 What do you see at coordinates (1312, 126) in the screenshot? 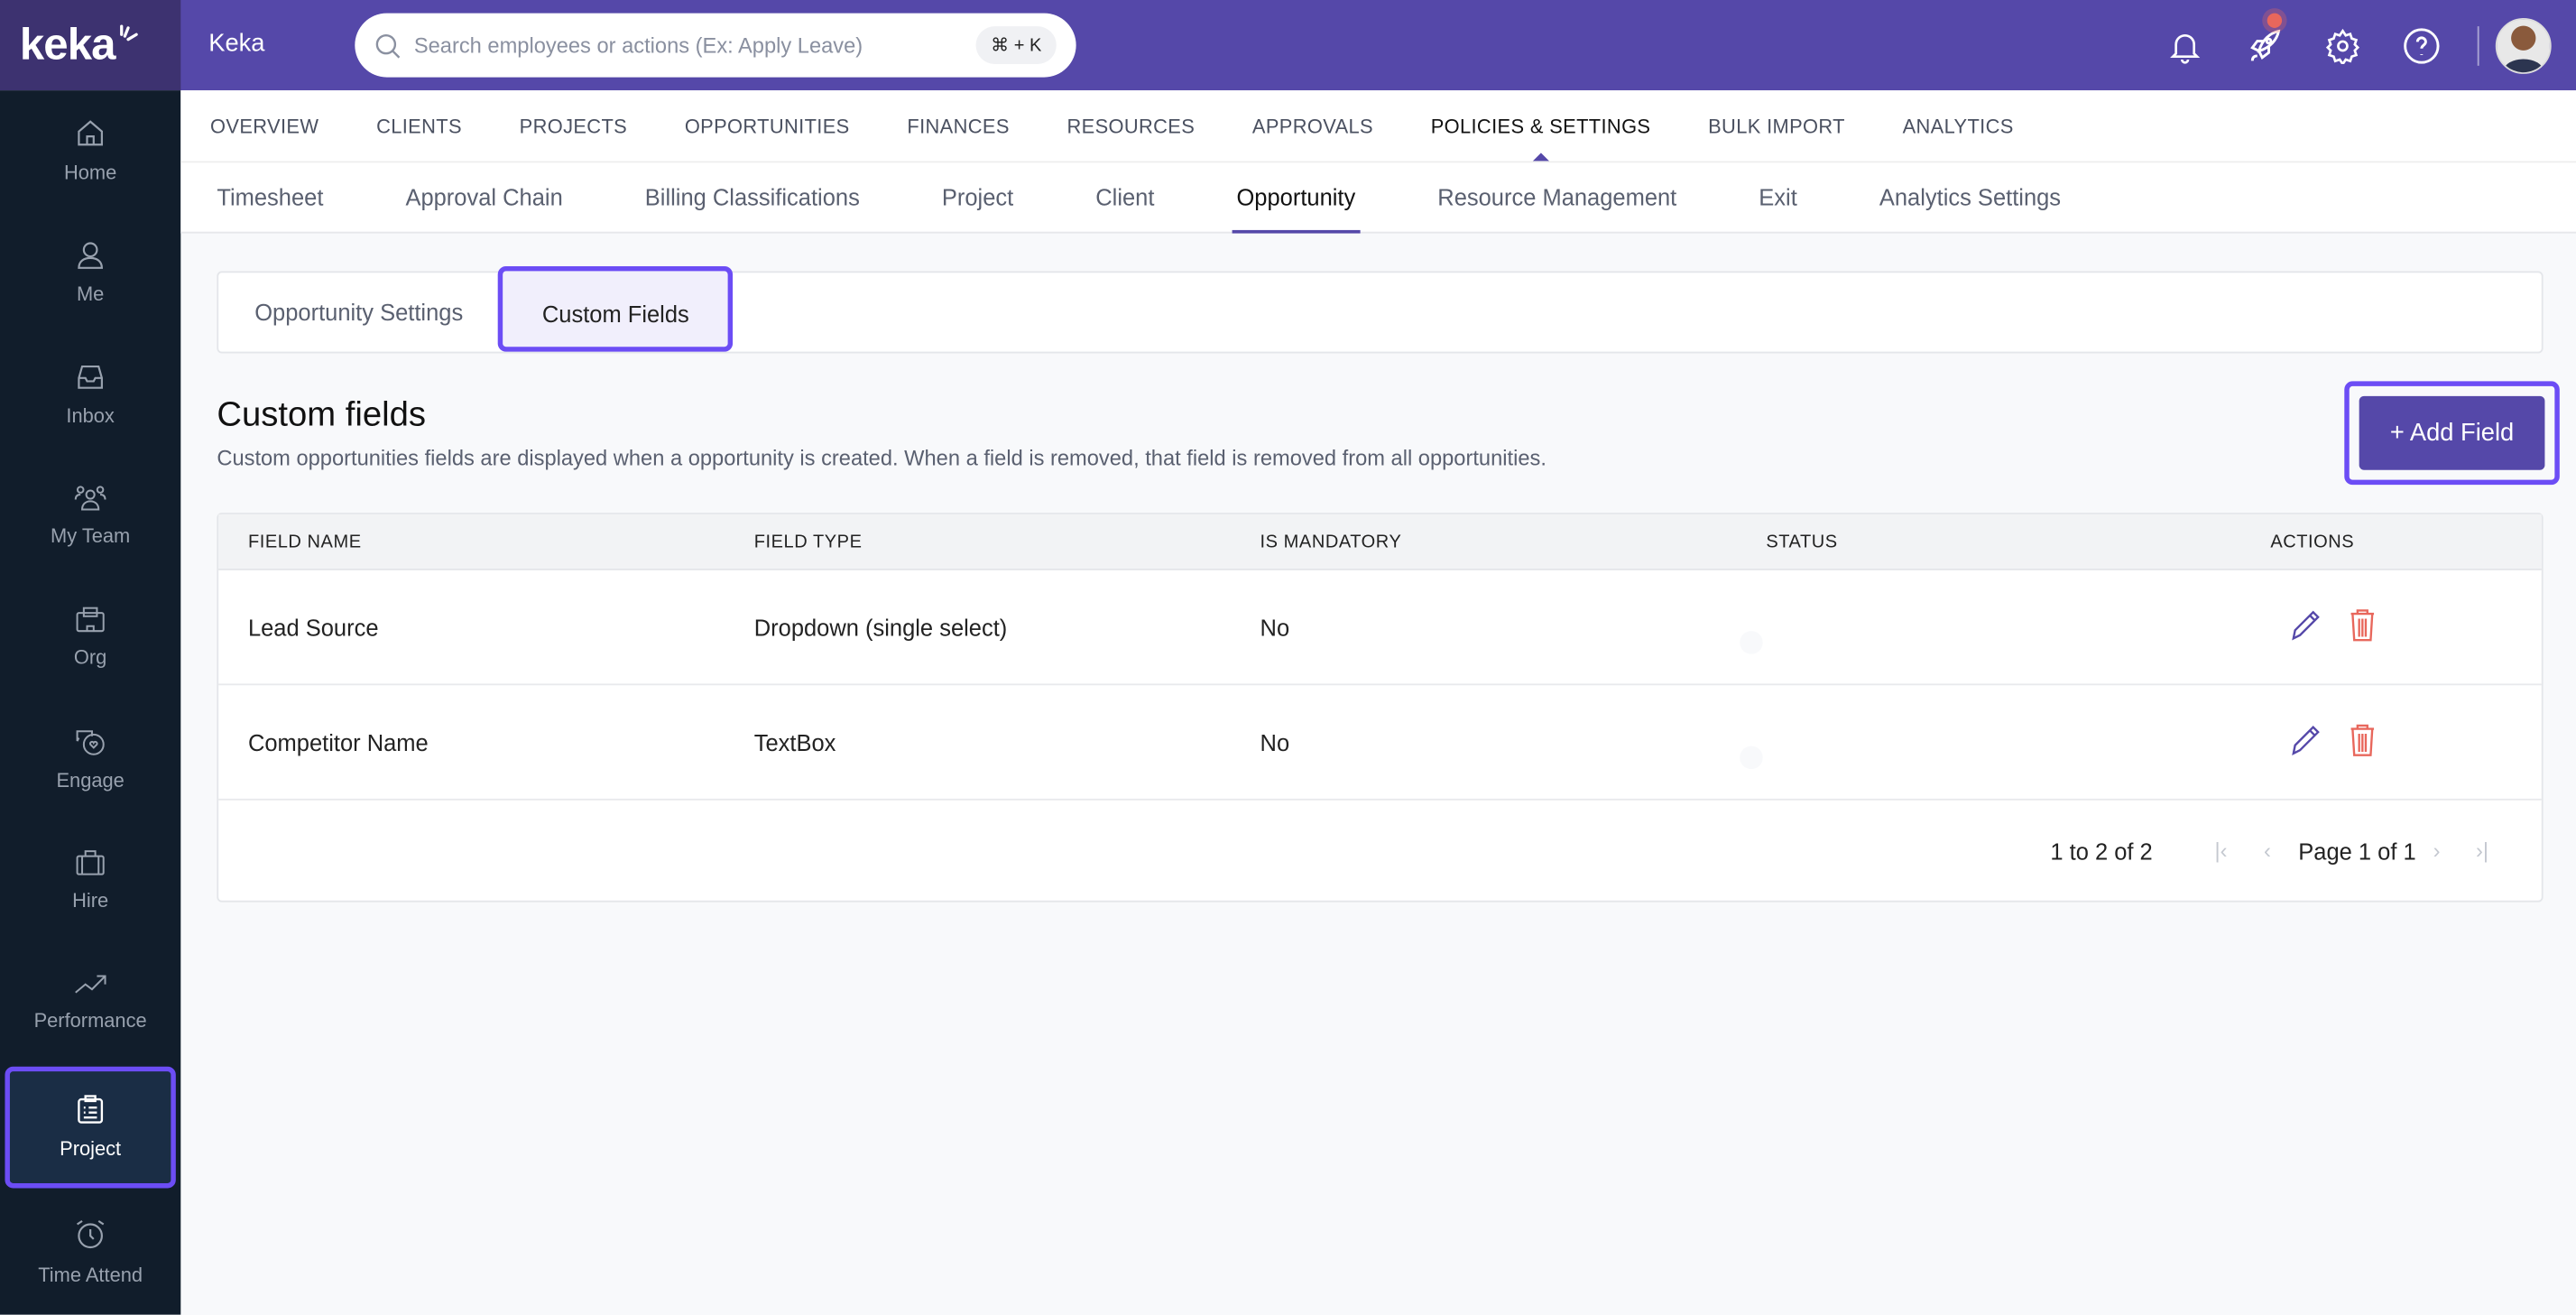
I see `nav-approvals: APPROVALS` at bounding box center [1312, 126].